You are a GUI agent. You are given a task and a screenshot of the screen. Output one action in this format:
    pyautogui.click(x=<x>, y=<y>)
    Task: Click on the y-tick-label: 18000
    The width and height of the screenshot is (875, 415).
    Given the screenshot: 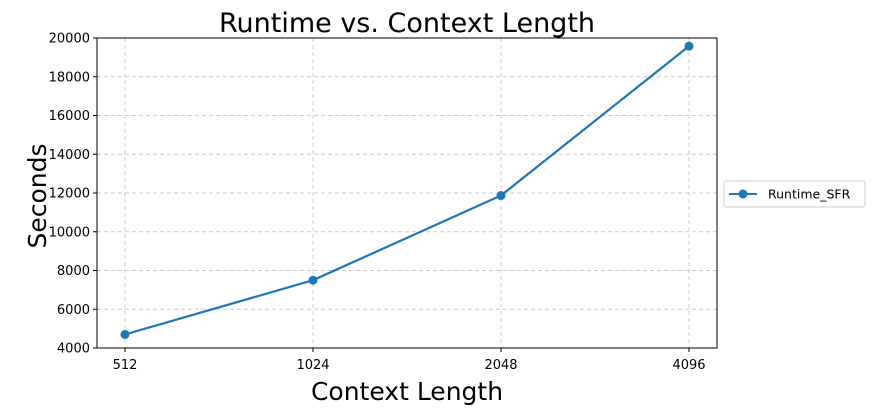 What is the action you would take?
    pyautogui.click(x=69, y=77)
    